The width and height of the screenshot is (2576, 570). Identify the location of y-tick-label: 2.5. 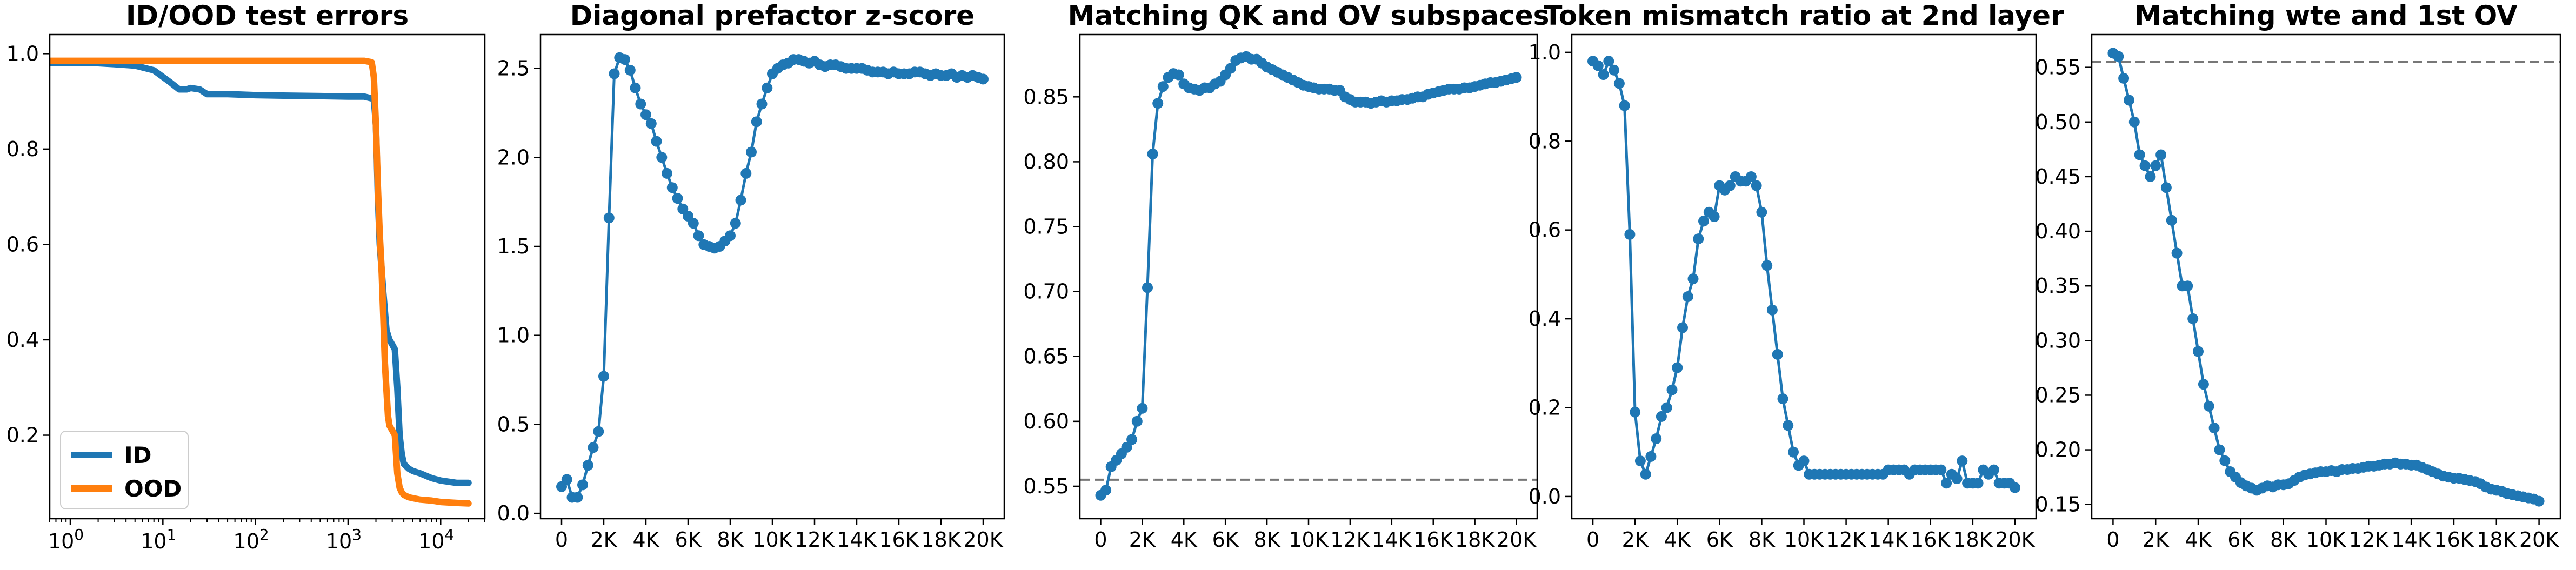
(513, 69).